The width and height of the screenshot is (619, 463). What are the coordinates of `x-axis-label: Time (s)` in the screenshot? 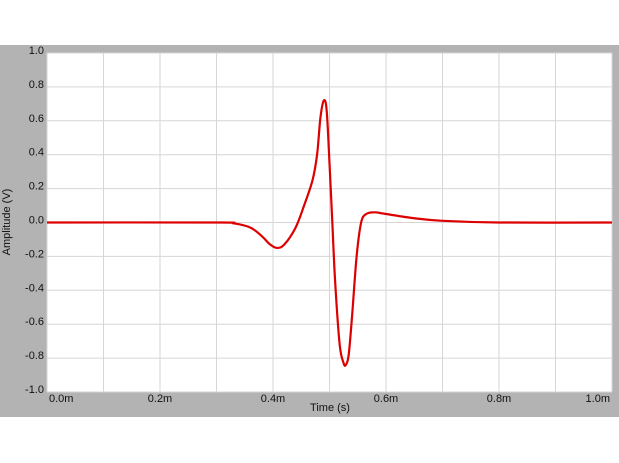 It's located at (330, 408).